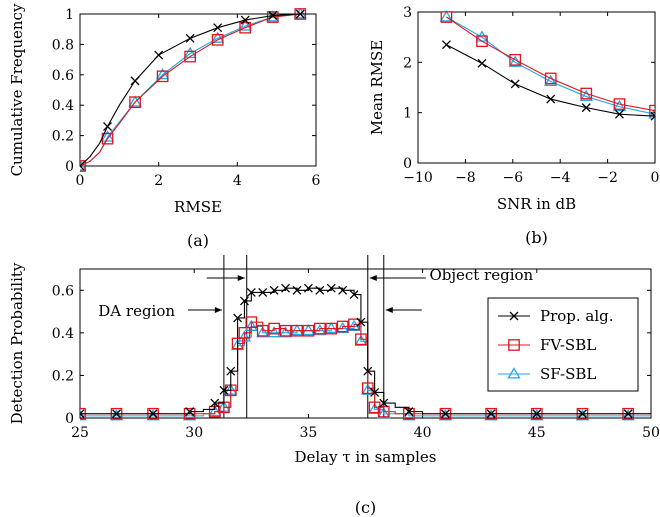 The height and width of the screenshot is (517, 660). Describe the element at coordinates (418, 178) in the screenshot. I see `x-tick-label: −10` at that location.